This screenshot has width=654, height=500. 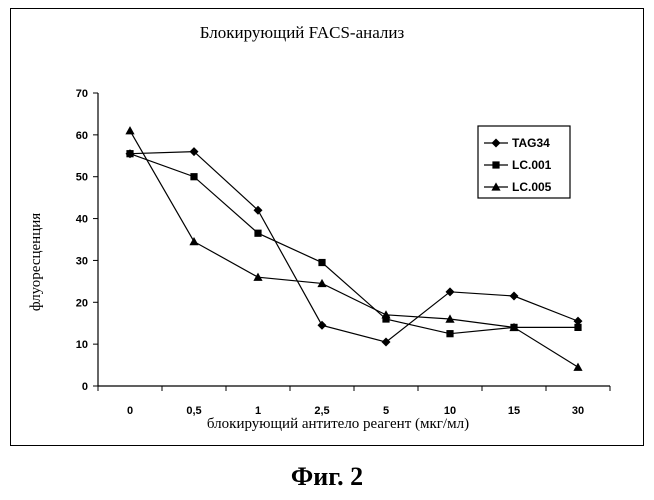 What do you see at coordinates (82, 178) in the screenshot?
I see `y-tick-label: 50` at bounding box center [82, 178].